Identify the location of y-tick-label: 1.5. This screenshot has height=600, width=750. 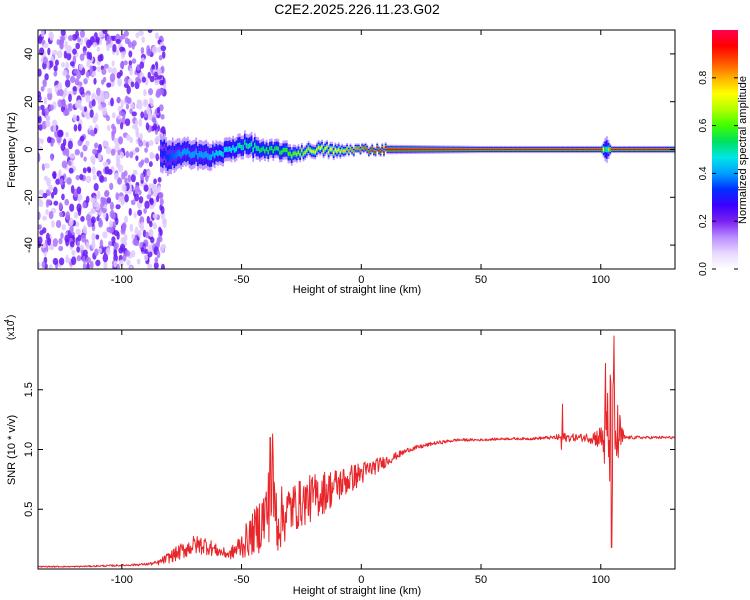
(29, 389).